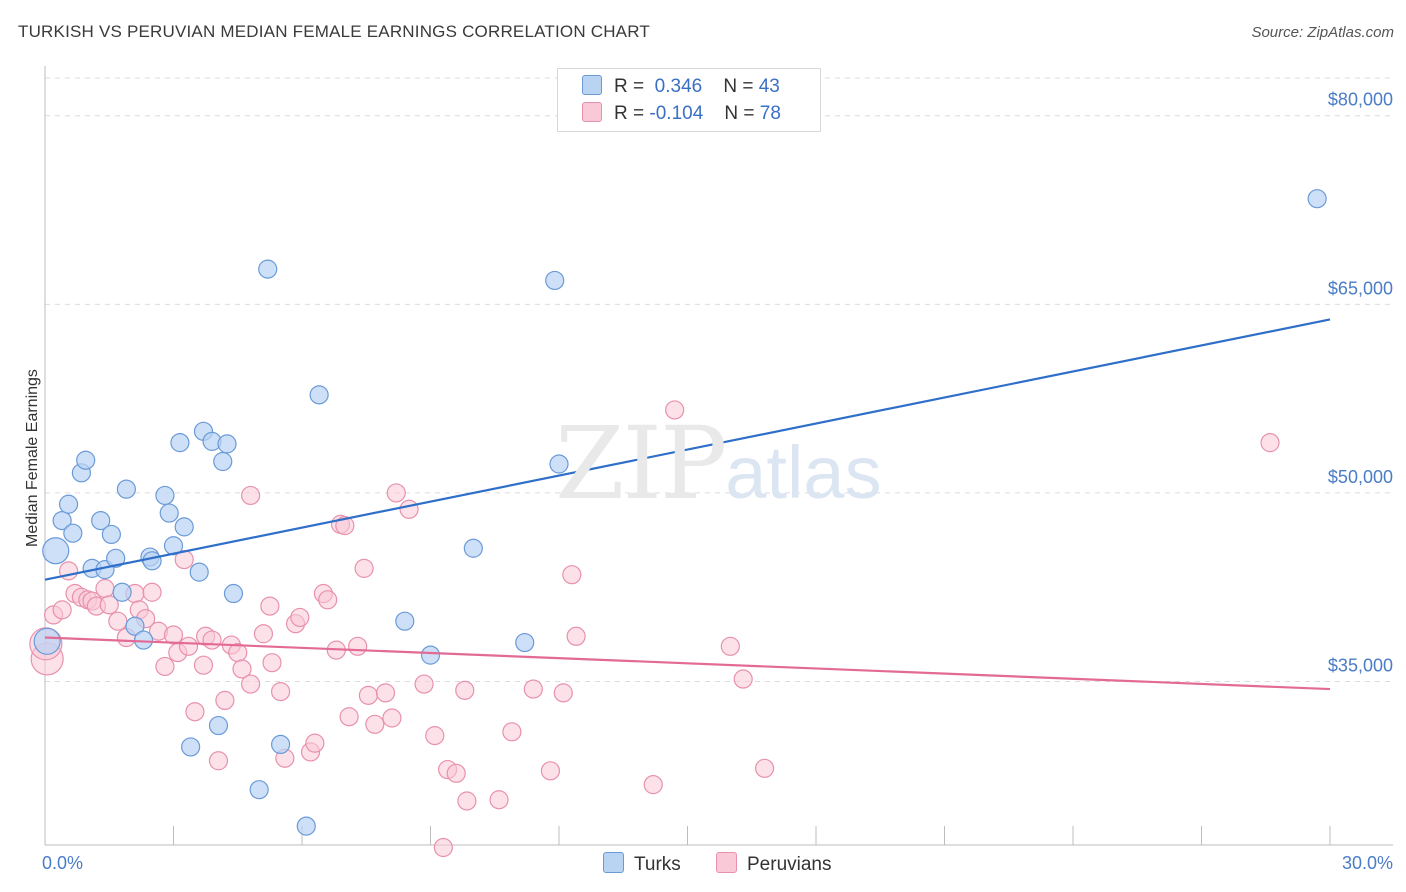  I want to click on source-credit: Source: ZipAtlas.com, so click(1322, 32).